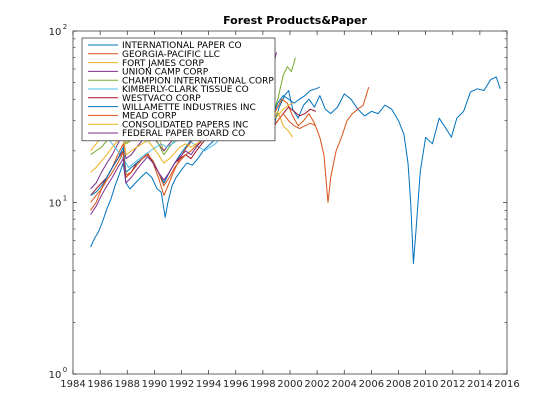 The height and width of the screenshot is (420, 560). Describe the element at coordinates (371, 384) in the screenshot. I see `x-tick-label: 2006` at that location.